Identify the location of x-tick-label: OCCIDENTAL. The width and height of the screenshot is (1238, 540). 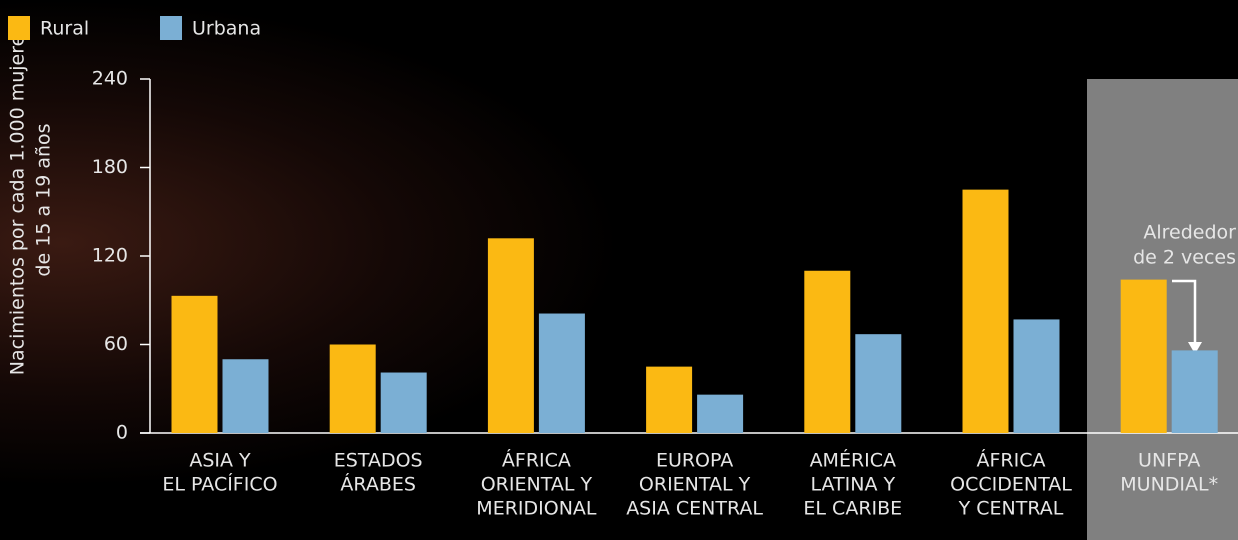
(1011, 485).